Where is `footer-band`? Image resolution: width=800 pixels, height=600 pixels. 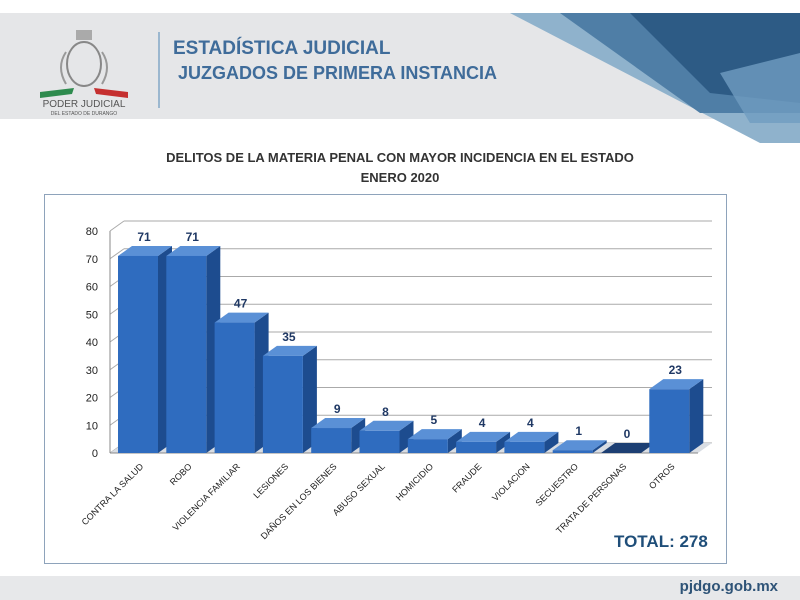
footer-band is located at coordinates (400, 588).